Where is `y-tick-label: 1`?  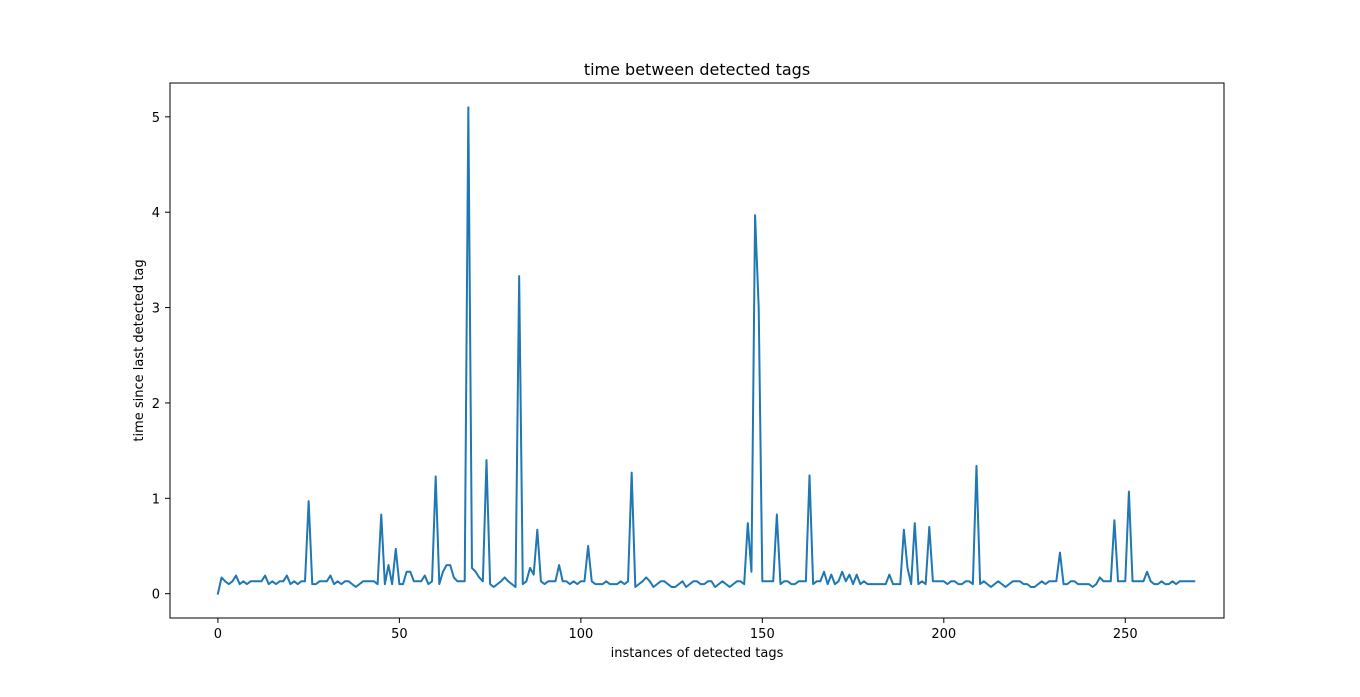 y-tick-label: 1 is located at coordinates (156, 499).